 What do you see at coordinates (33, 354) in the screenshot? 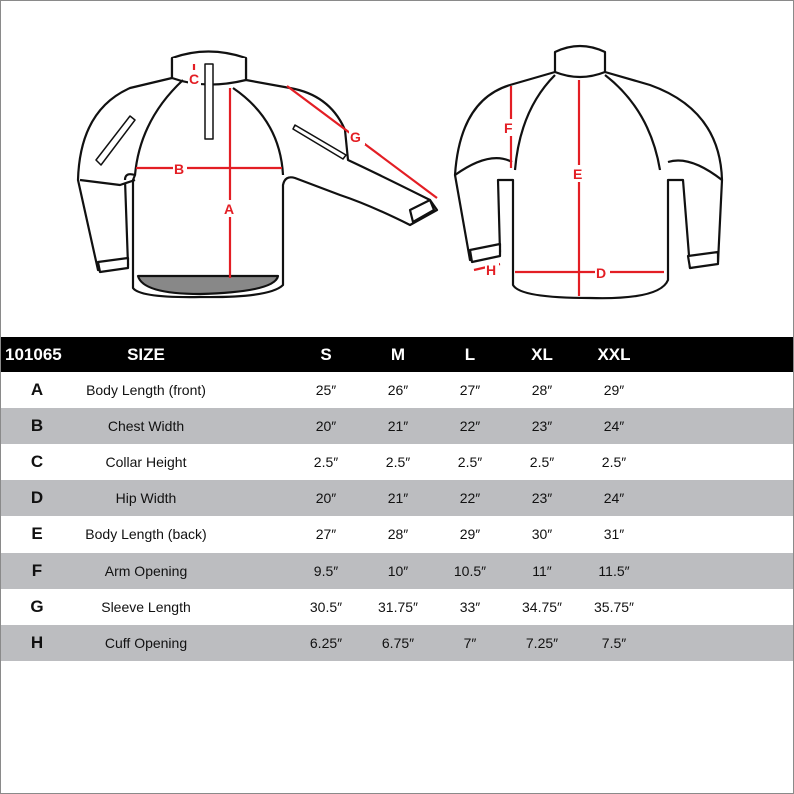
I see `product-code: 101065` at bounding box center [33, 354].